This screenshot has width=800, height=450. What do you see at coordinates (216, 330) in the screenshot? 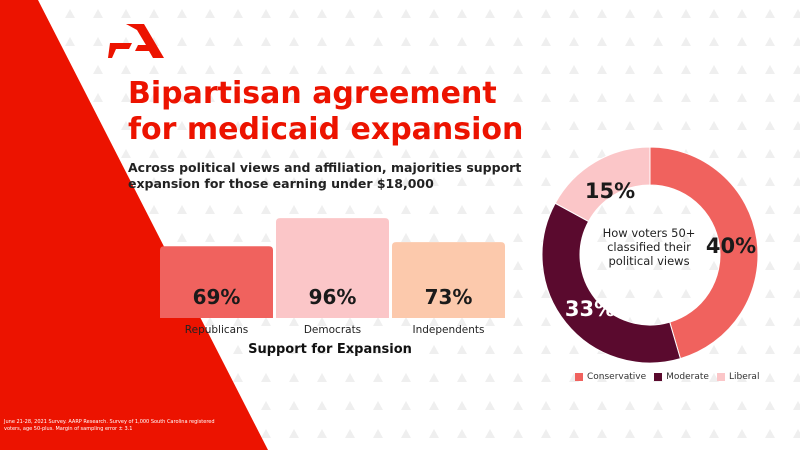
I see `bar-category-label: Republicans` at bounding box center [216, 330].